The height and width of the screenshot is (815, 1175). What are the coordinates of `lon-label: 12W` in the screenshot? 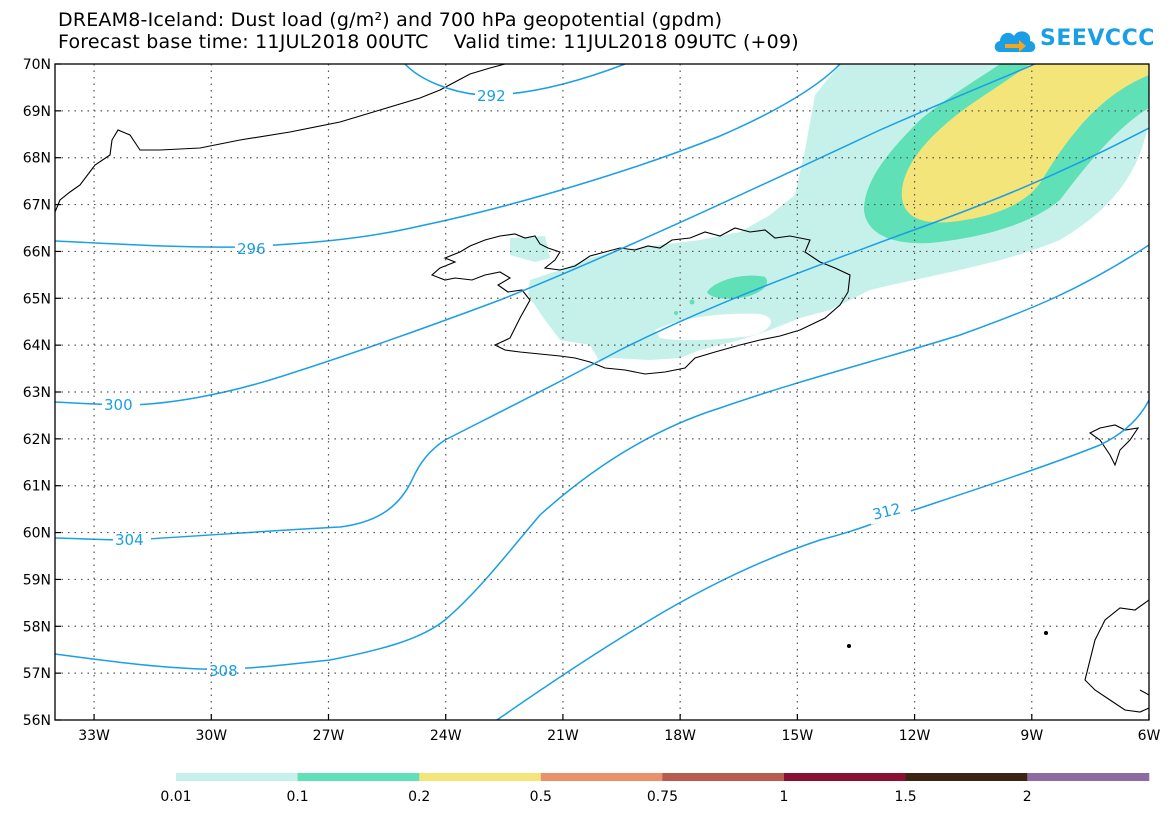 It's located at (915, 736).